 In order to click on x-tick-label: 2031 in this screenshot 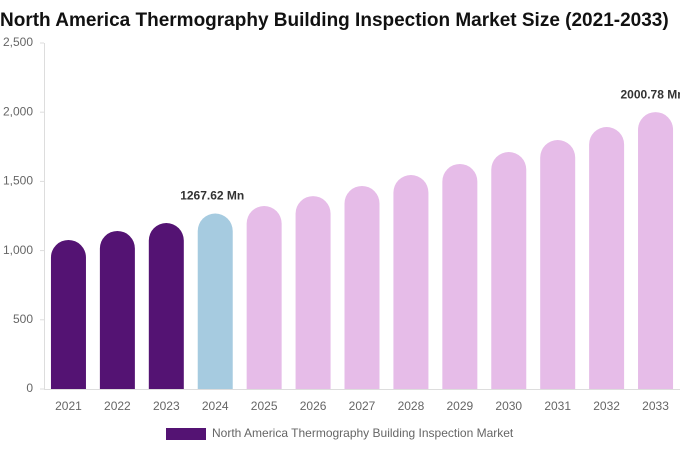, I will do `click(557, 406)`.